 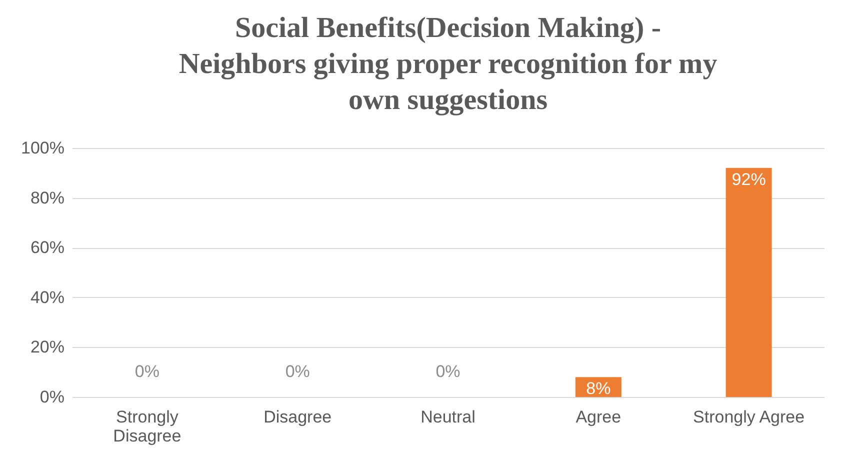 What do you see at coordinates (599, 417) in the screenshot?
I see `x-tick-label: Agree` at bounding box center [599, 417].